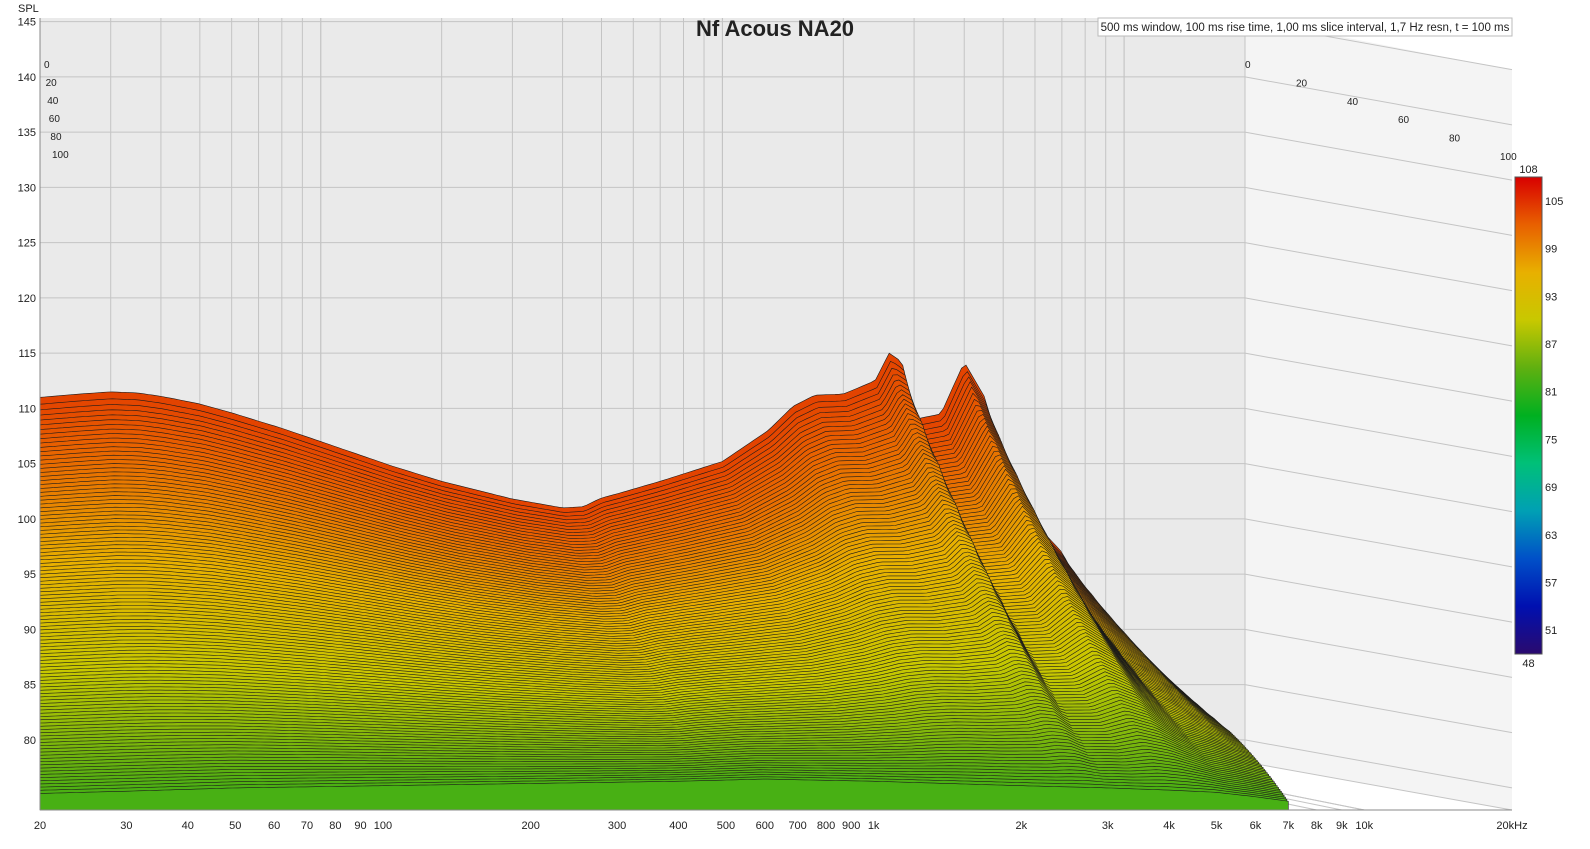 The image size is (1590, 849). Describe the element at coordinates (188, 826) in the screenshot. I see `x-tick-40: 40` at that location.